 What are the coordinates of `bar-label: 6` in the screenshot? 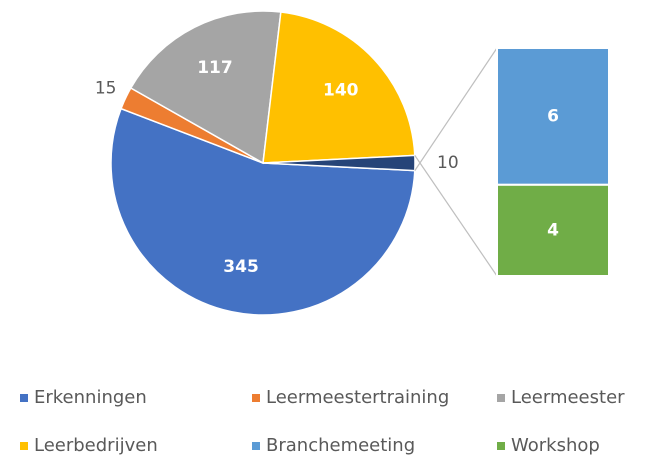 It's located at (553, 116).